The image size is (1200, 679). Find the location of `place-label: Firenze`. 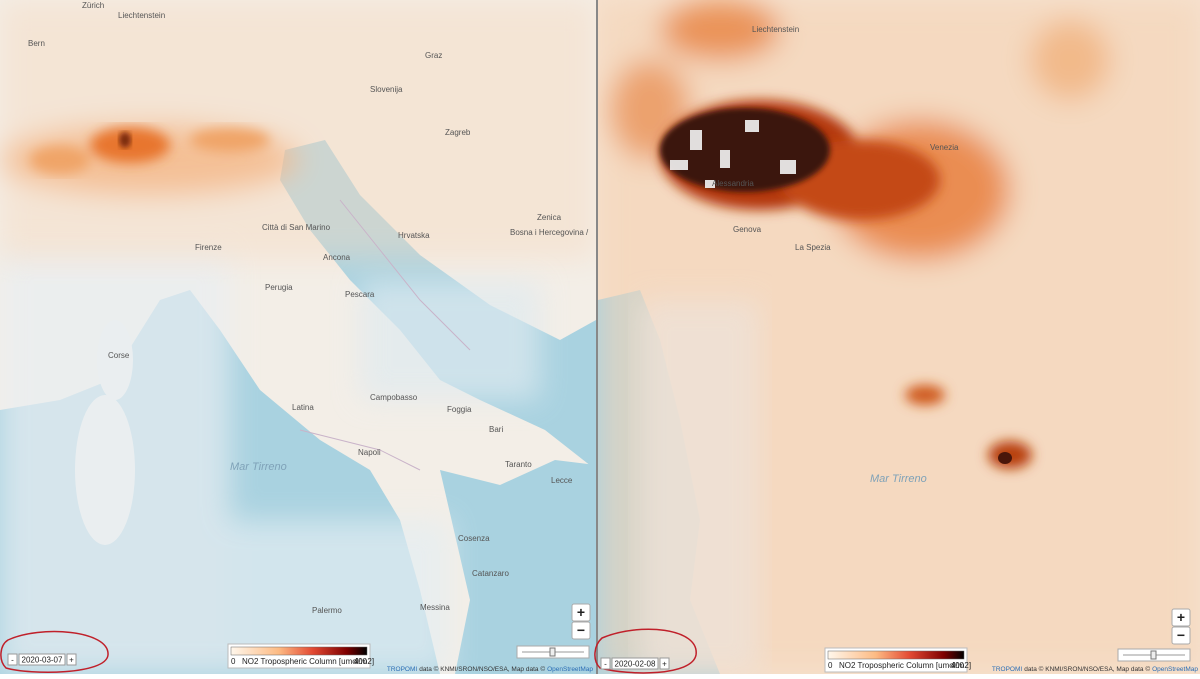

place-label: Firenze is located at coordinates (208, 247).